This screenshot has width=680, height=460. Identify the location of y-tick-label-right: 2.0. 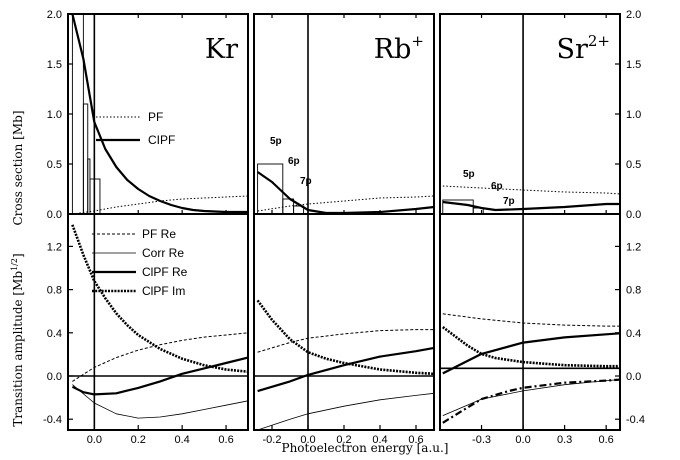
(633, 15).